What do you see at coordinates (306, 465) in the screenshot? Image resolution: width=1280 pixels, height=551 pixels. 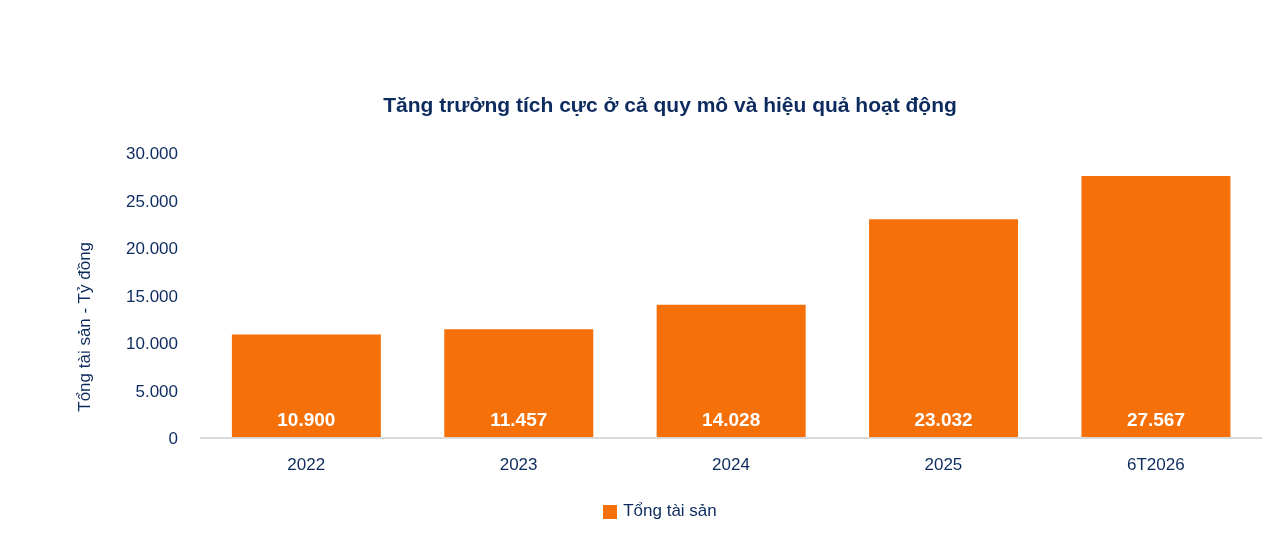 I see `x-tick-label: 2022` at bounding box center [306, 465].